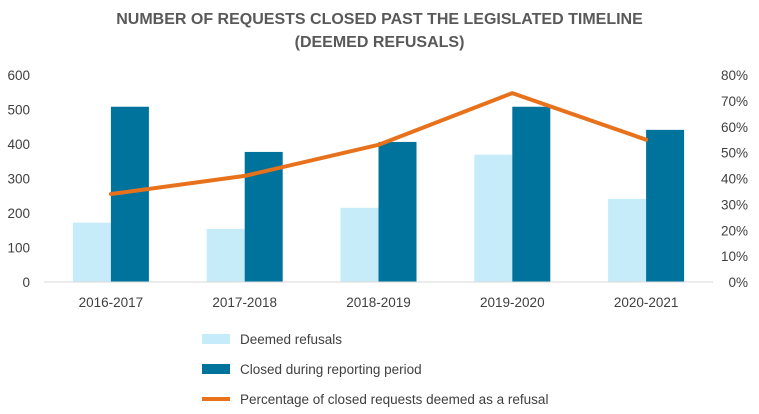  What do you see at coordinates (18, 75) in the screenshot?
I see `y-axis-tick-label: 600` at bounding box center [18, 75].